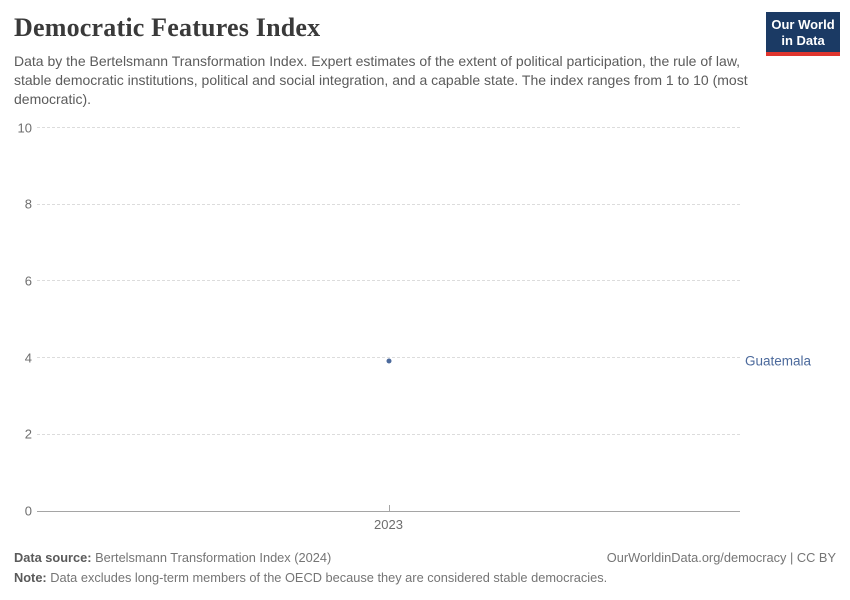 The width and height of the screenshot is (850, 600). Describe the element at coordinates (389, 508) in the screenshot. I see `x-tick-mark` at that location.